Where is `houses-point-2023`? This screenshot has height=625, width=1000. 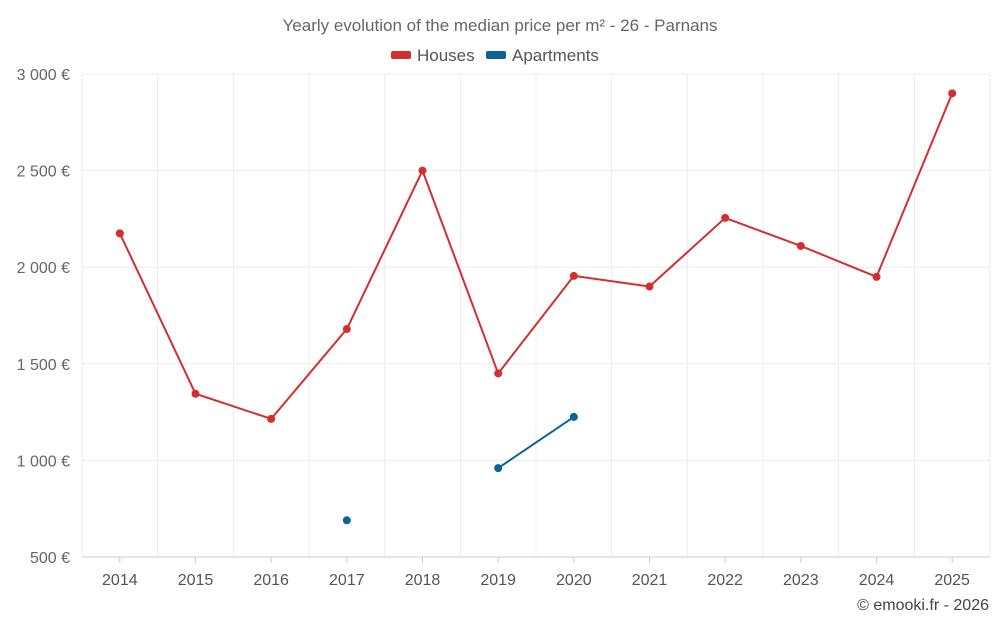 houses-point-2023 is located at coordinates (800, 245).